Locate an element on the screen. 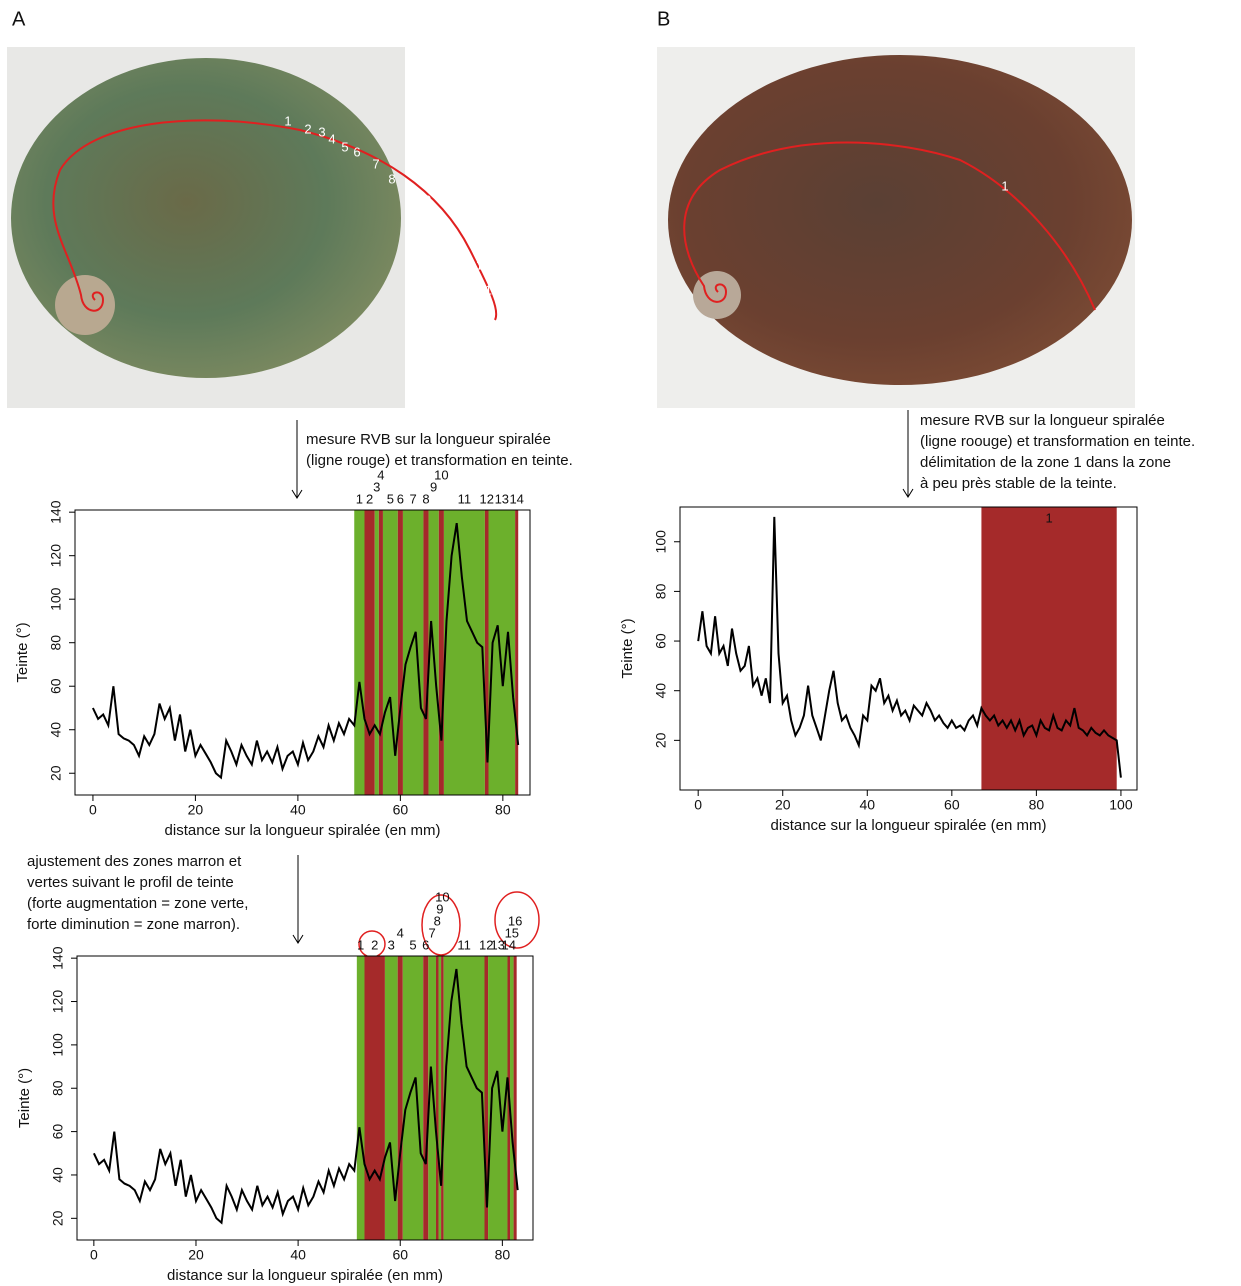  zone-label: 5 is located at coordinates (412, 944).